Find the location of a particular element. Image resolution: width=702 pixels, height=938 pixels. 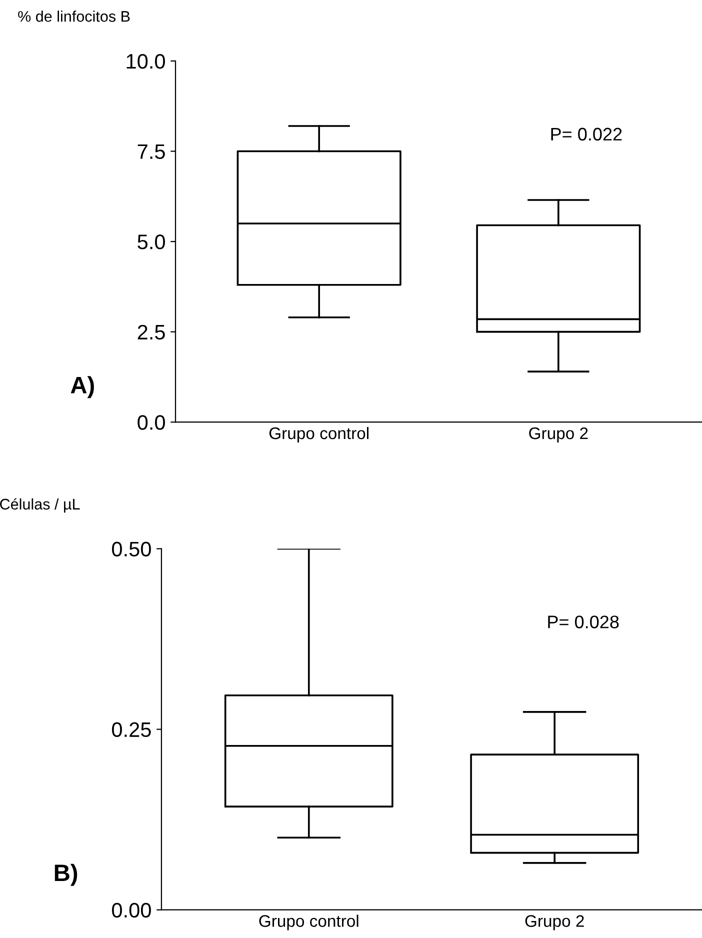

y-tick-label: 10.0 is located at coordinates (145, 61).